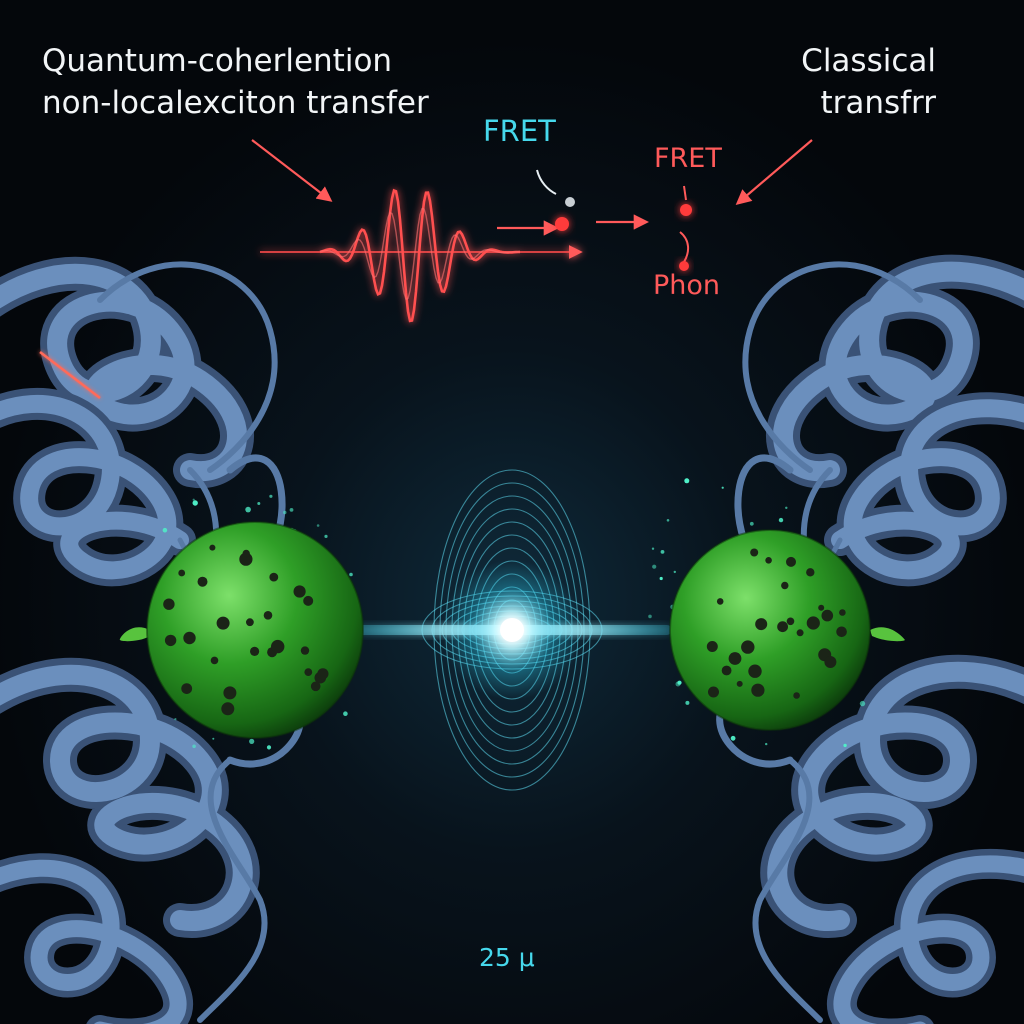 This screenshot has height=1024, width=1024. I want to click on right-chromophore, so click(787, 630).